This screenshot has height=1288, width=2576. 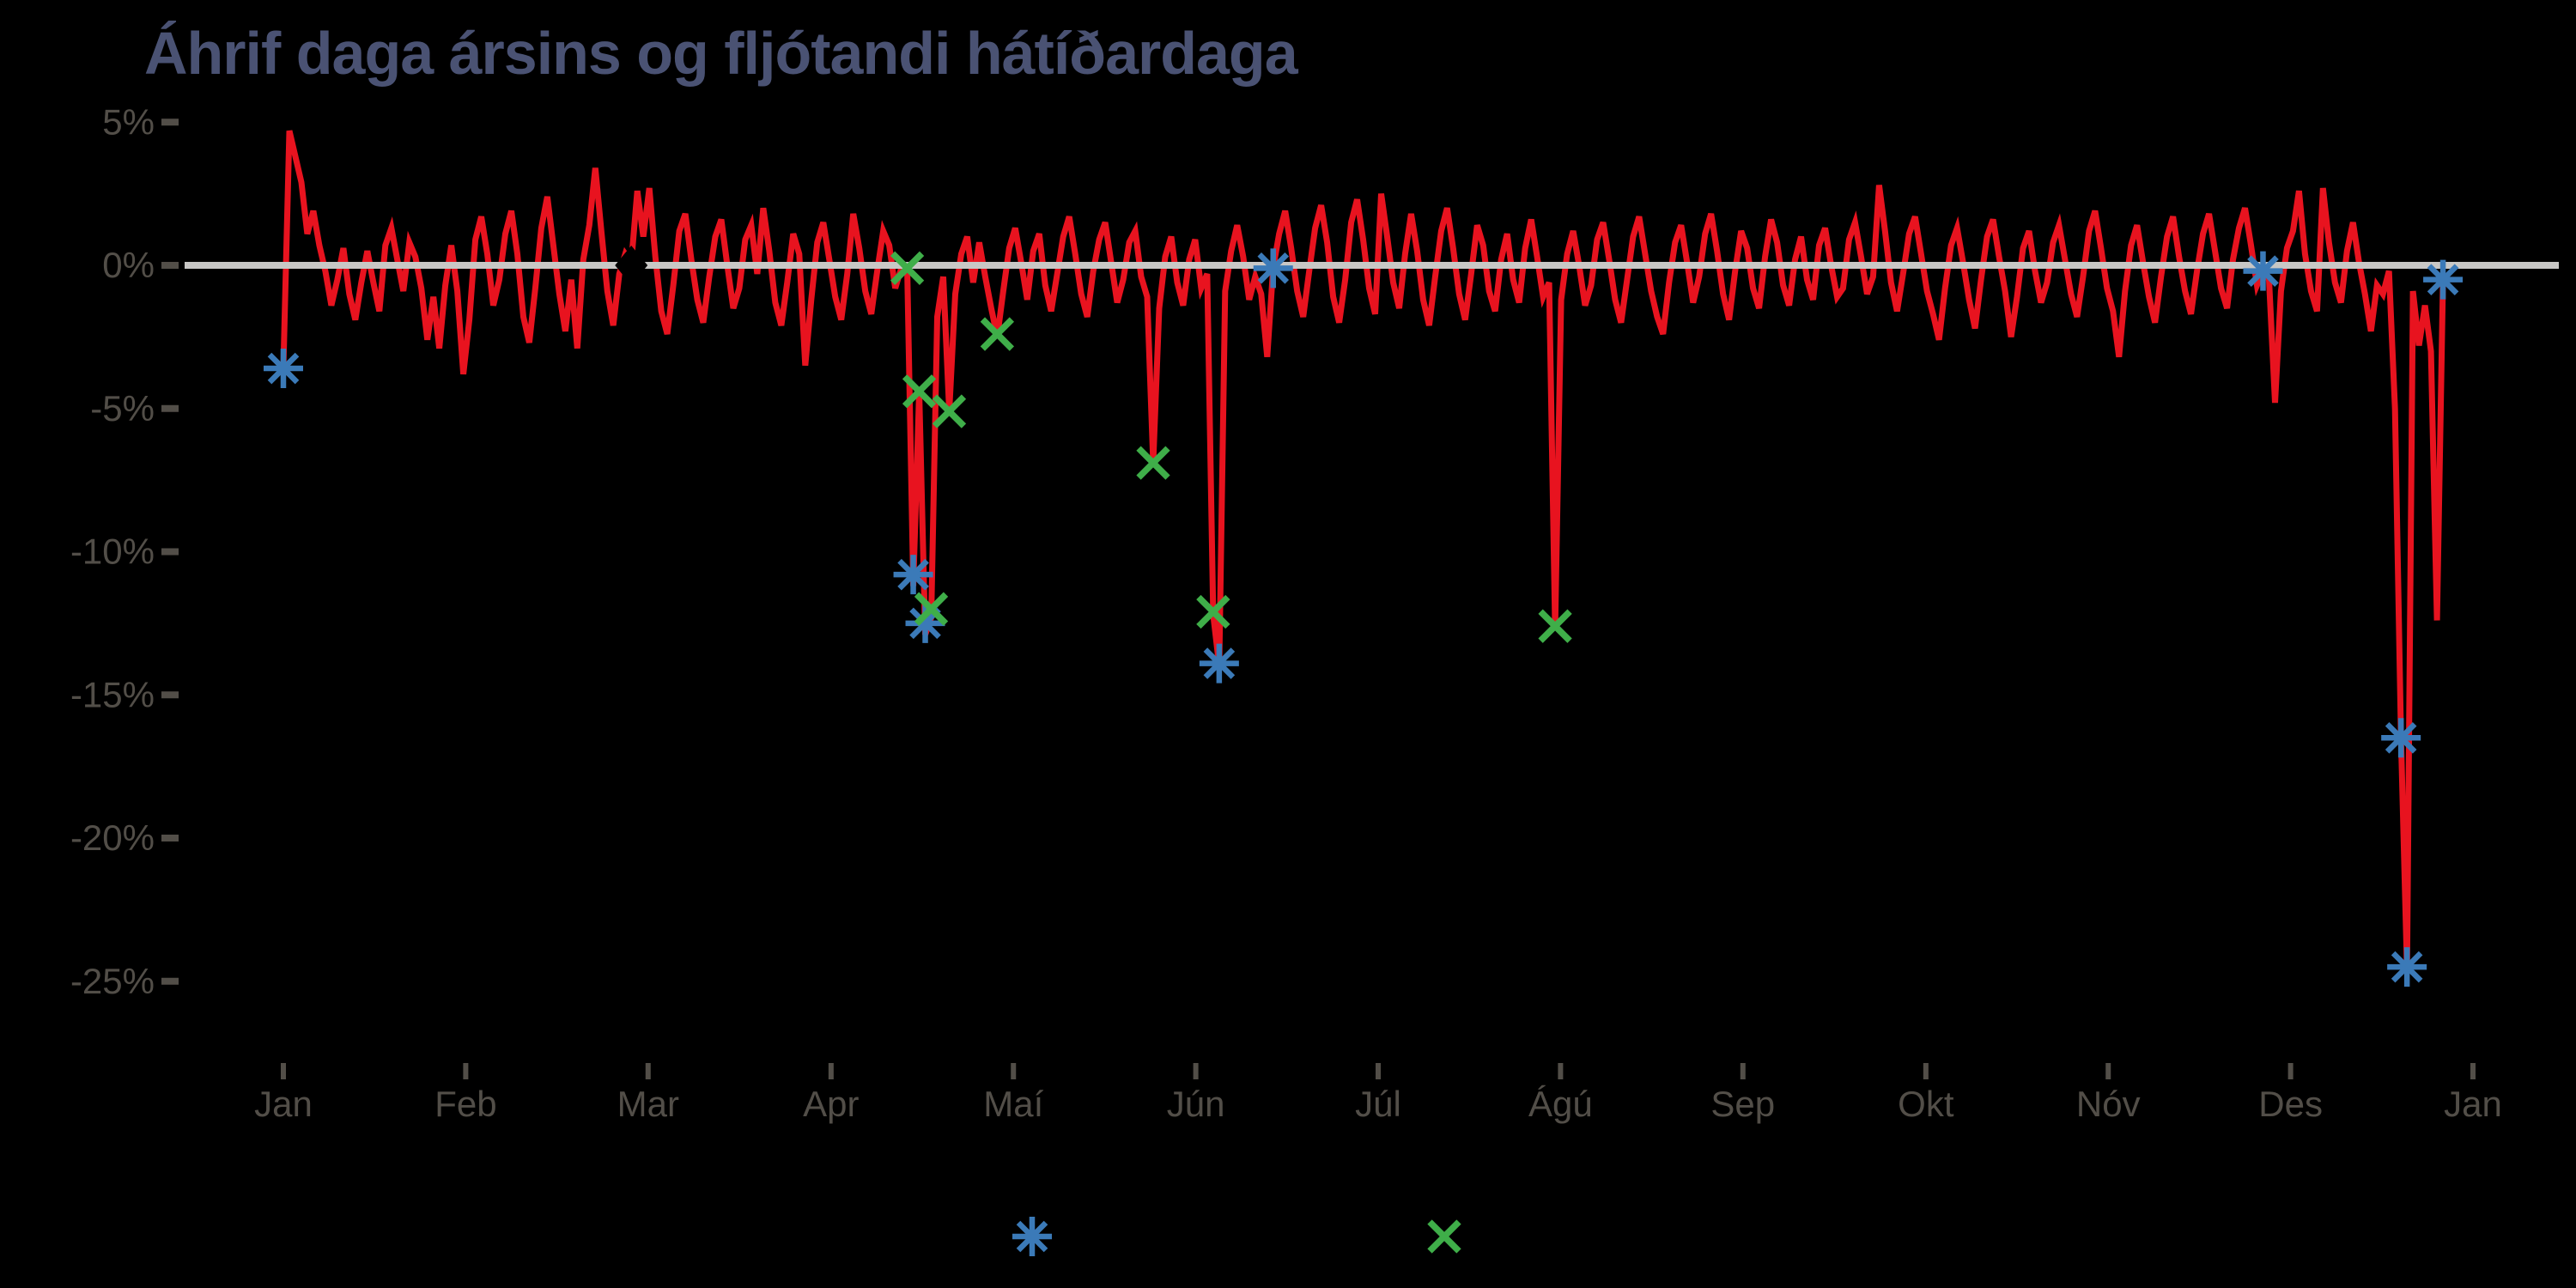 What do you see at coordinates (1196, 1104) in the screenshot?
I see `x-axis-month-label: Jún` at bounding box center [1196, 1104].